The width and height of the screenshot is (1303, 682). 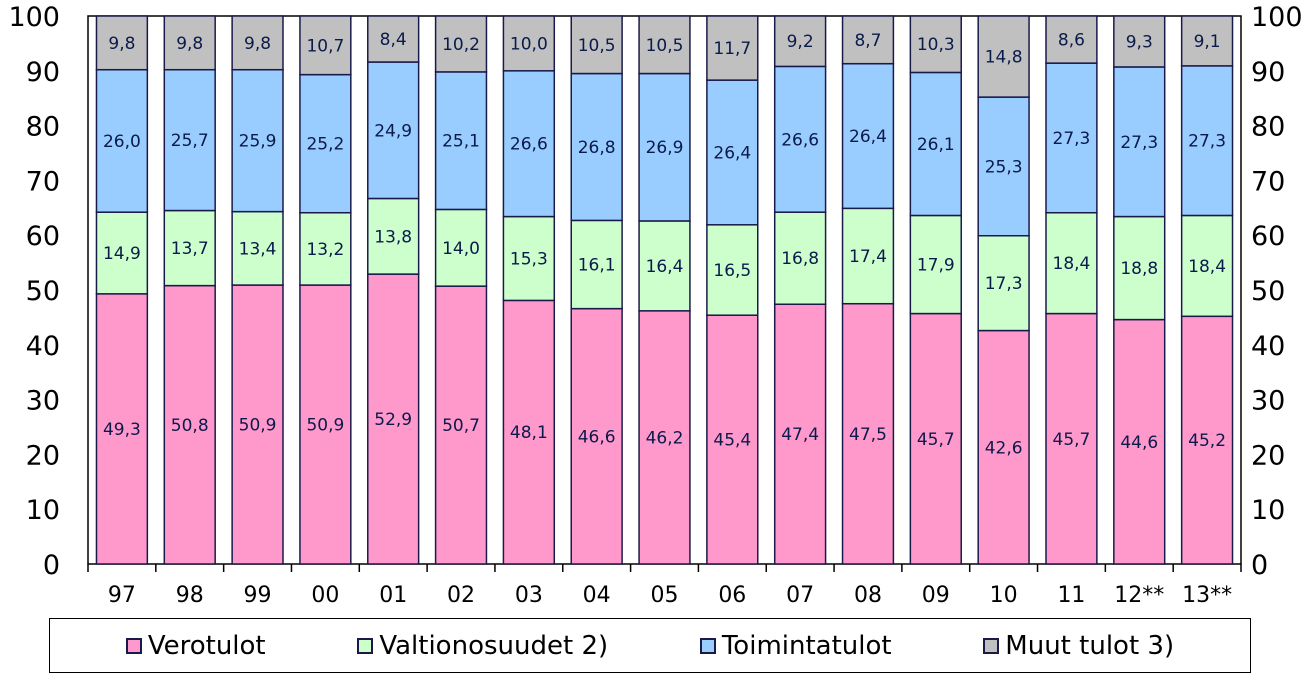 I want to click on data-label: 18,8, so click(x=1139, y=269).